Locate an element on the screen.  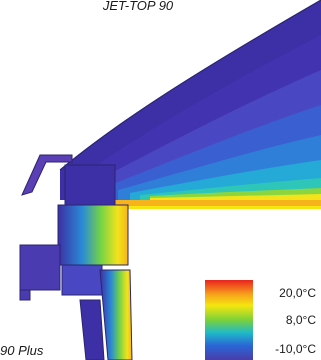
ceiling-panel is located at coordinates (215, 204).